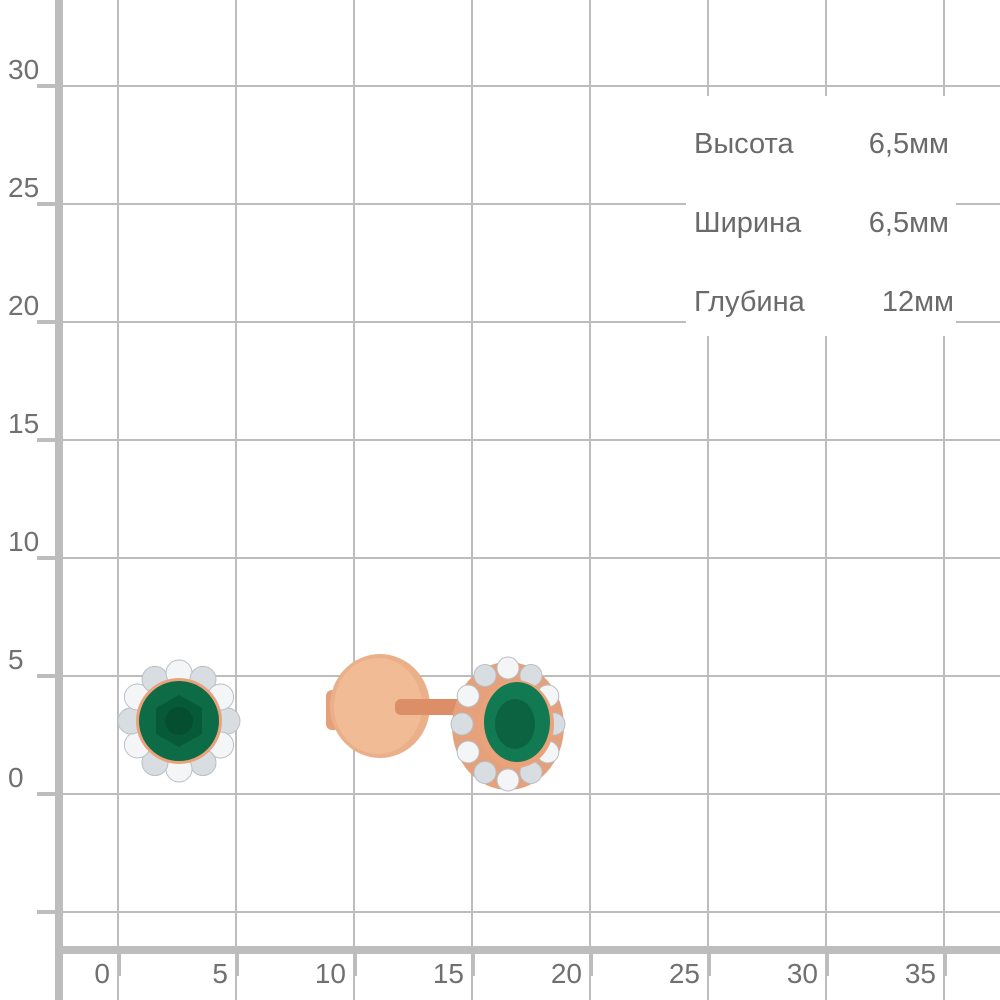 This screenshot has height=1000, width=1000. Describe the element at coordinates (824, 302) in the screenshot. I see `spec-depth: Глубина 12мм` at that location.